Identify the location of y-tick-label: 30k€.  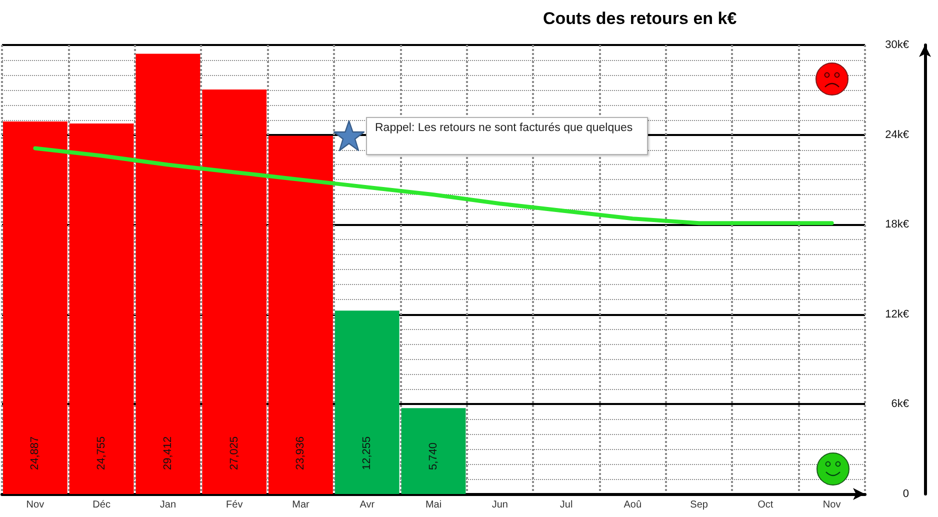
(897, 45).